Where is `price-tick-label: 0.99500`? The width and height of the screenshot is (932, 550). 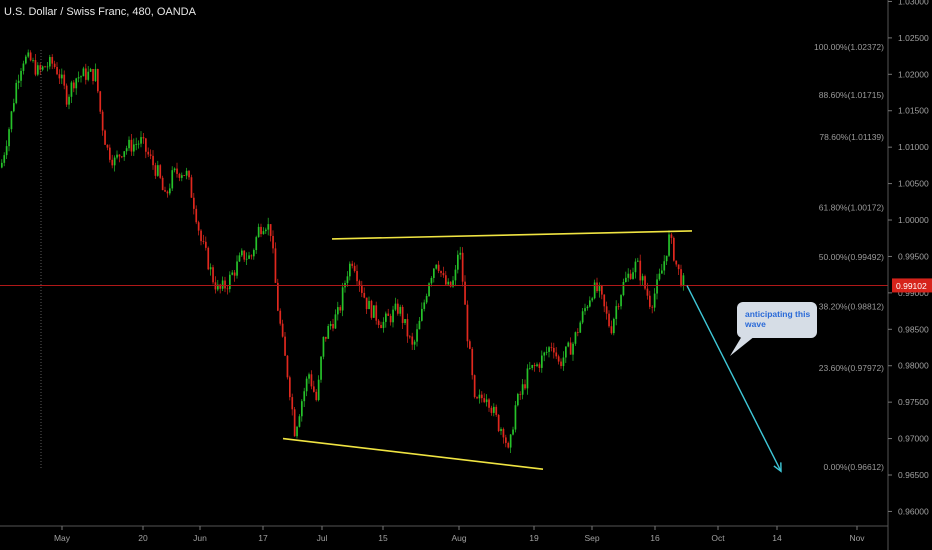 price-tick-label: 0.99500 is located at coordinates (913, 256).